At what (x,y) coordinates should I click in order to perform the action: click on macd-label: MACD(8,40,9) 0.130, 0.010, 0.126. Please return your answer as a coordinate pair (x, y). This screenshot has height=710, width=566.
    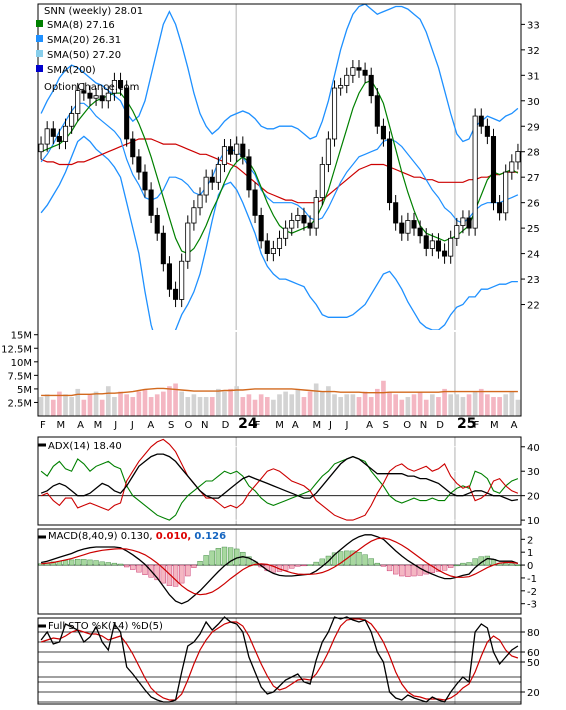
    Looking at the image, I should click on (137, 536).